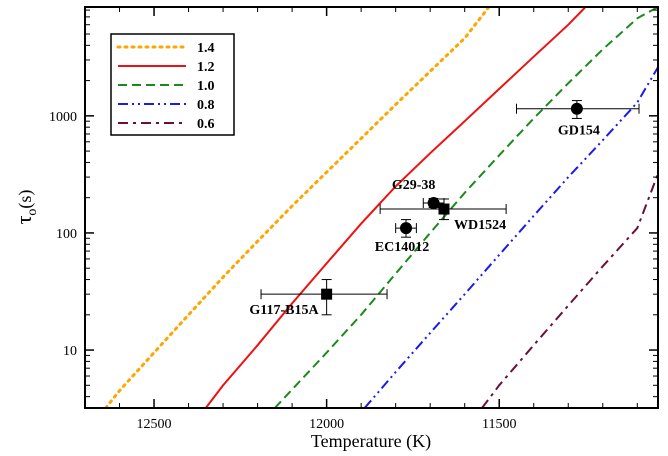 This screenshot has height=456, width=668. I want to click on data-point-g29-38: G29-38, so click(418, 194).